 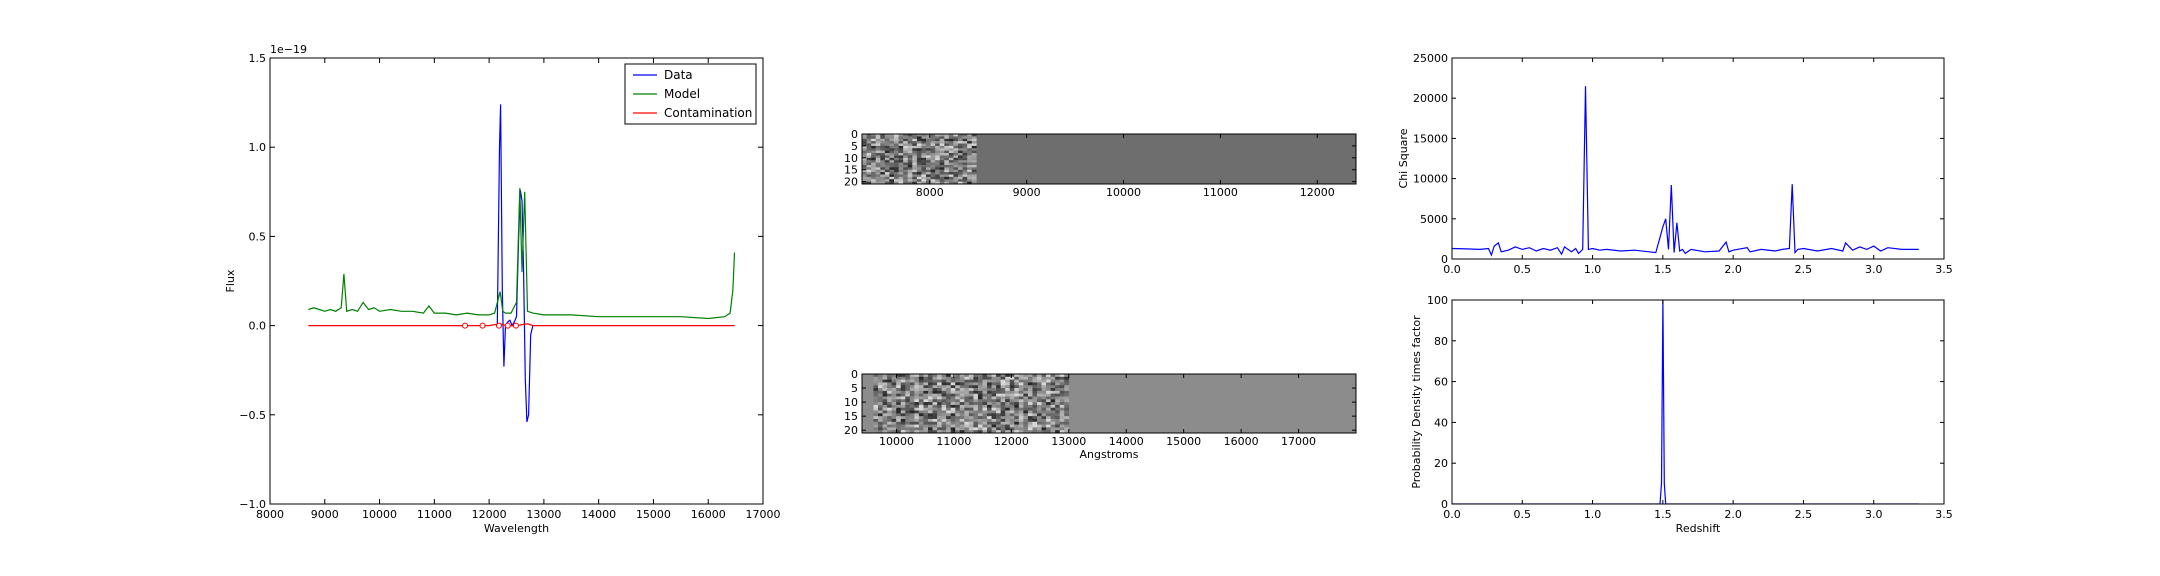 I want to click on y-tick-label: 10, so click(x=851, y=158).